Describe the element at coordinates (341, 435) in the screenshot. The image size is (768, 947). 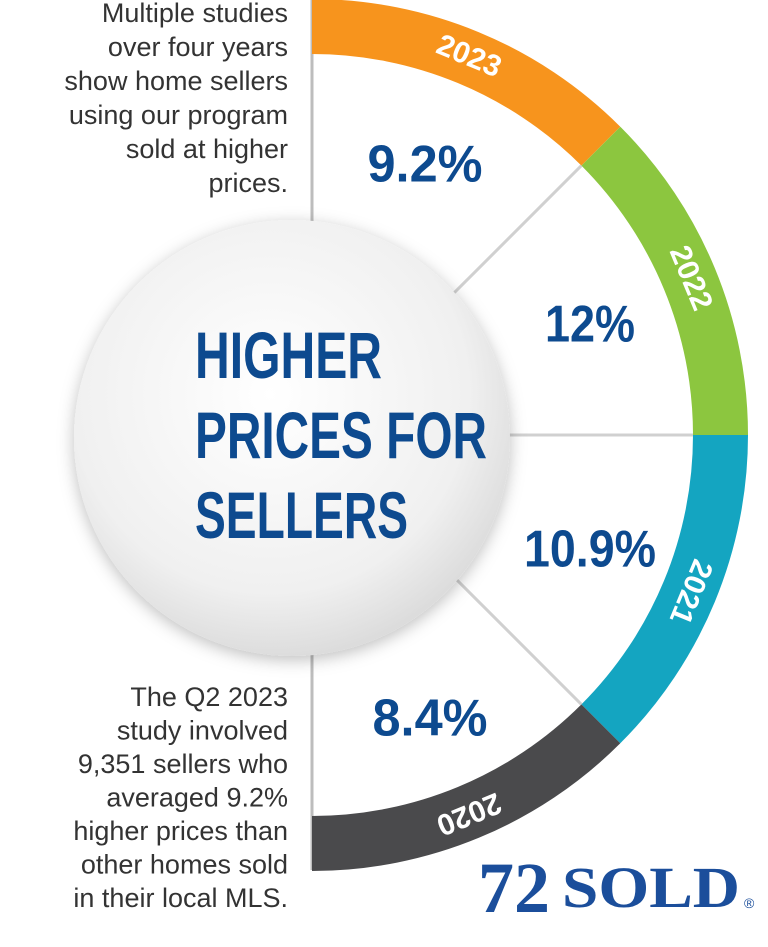
I see `headline-line: PRICES FOR` at that location.